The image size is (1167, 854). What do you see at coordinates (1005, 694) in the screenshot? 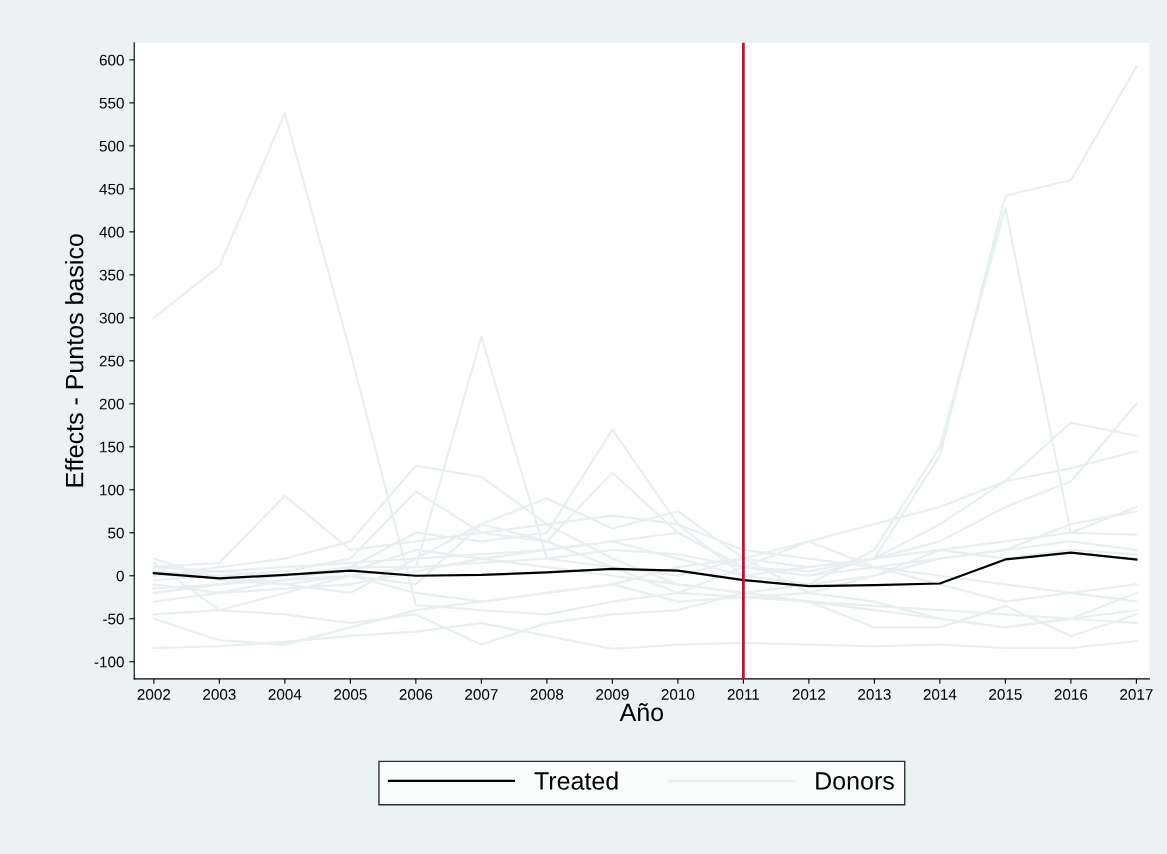
I see `x-tick-label: 2015` at bounding box center [1005, 694].